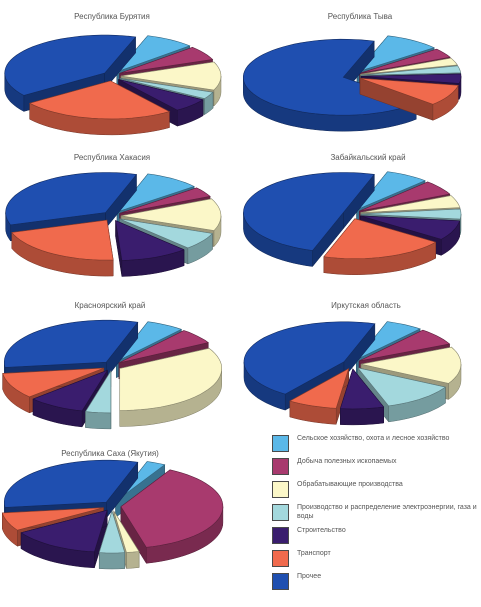 Image resolution: width=481 pixels, height=607 pixels. I want to click on pie-chart: Республика Бурятия, so click(113, 74).